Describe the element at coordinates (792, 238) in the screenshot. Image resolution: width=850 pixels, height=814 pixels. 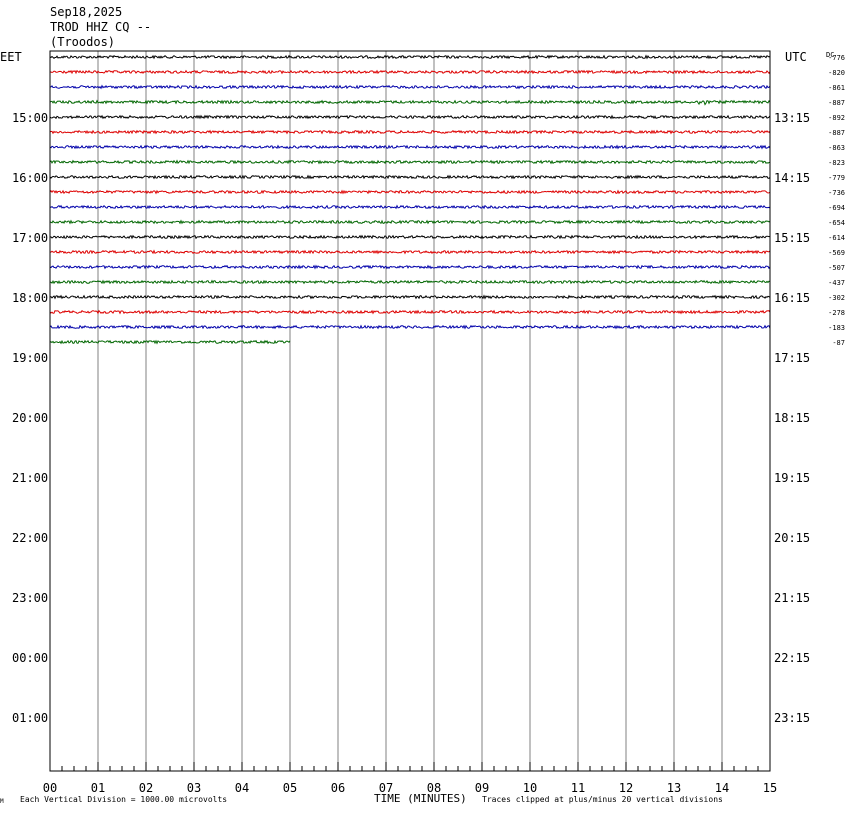
I see `right-hour-label: 15:15` at that location.